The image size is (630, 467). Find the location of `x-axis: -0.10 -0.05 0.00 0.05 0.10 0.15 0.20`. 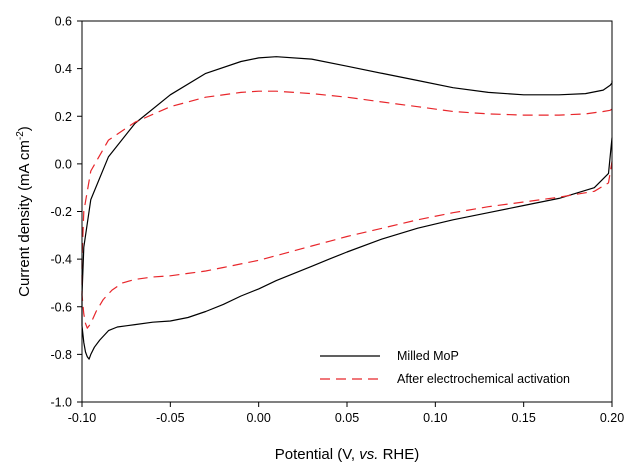

x-axis: -0.10 -0.05 0.00 0.05 0.10 0.15 0.20 is located at coordinates (346, 413).